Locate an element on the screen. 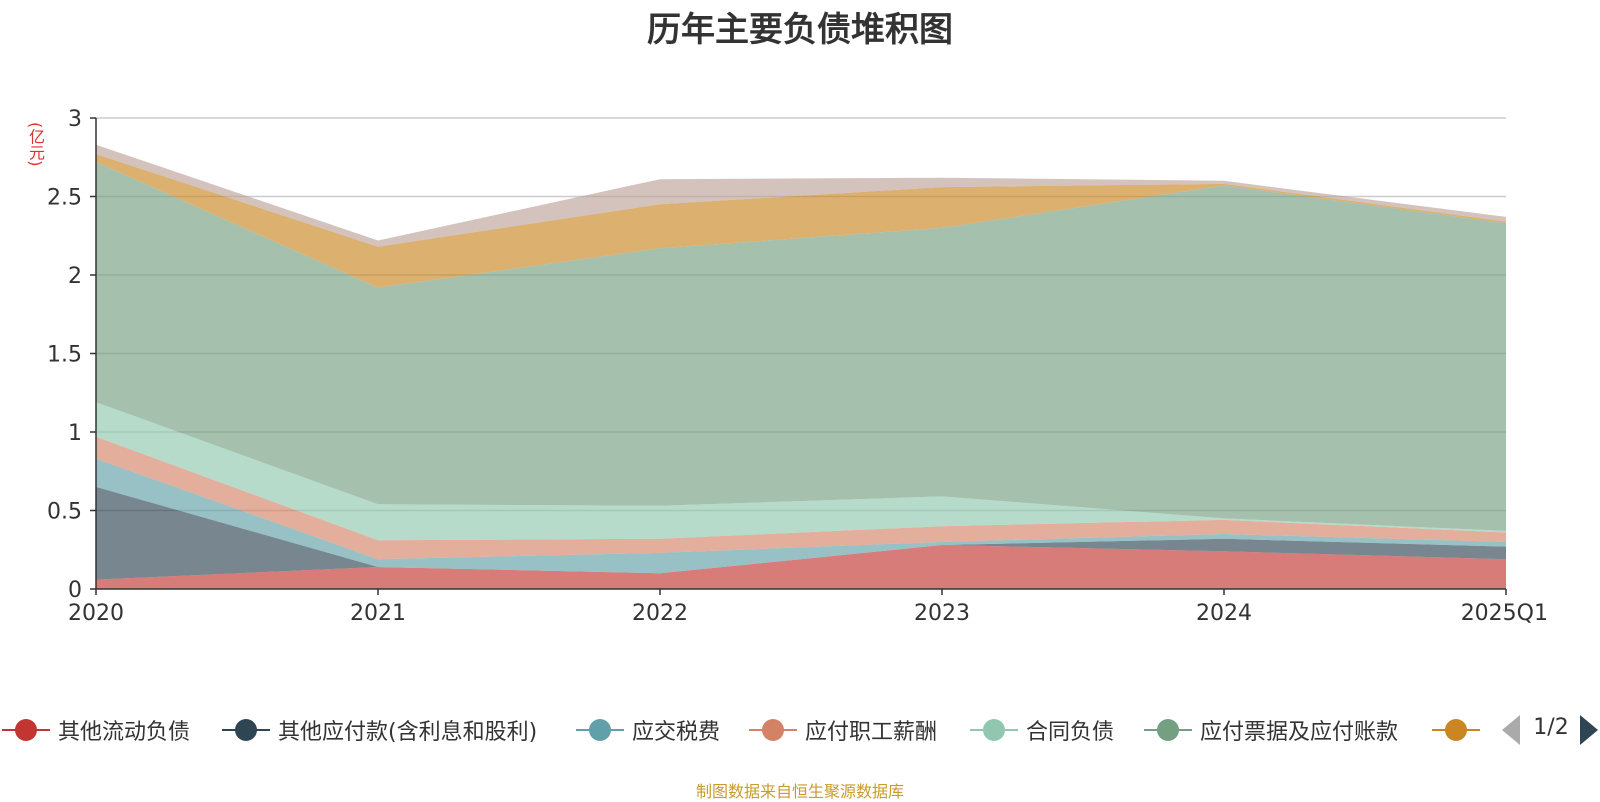 The height and width of the screenshot is (802, 1600). legend-item: 其他流动负债 is located at coordinates (96, 730).